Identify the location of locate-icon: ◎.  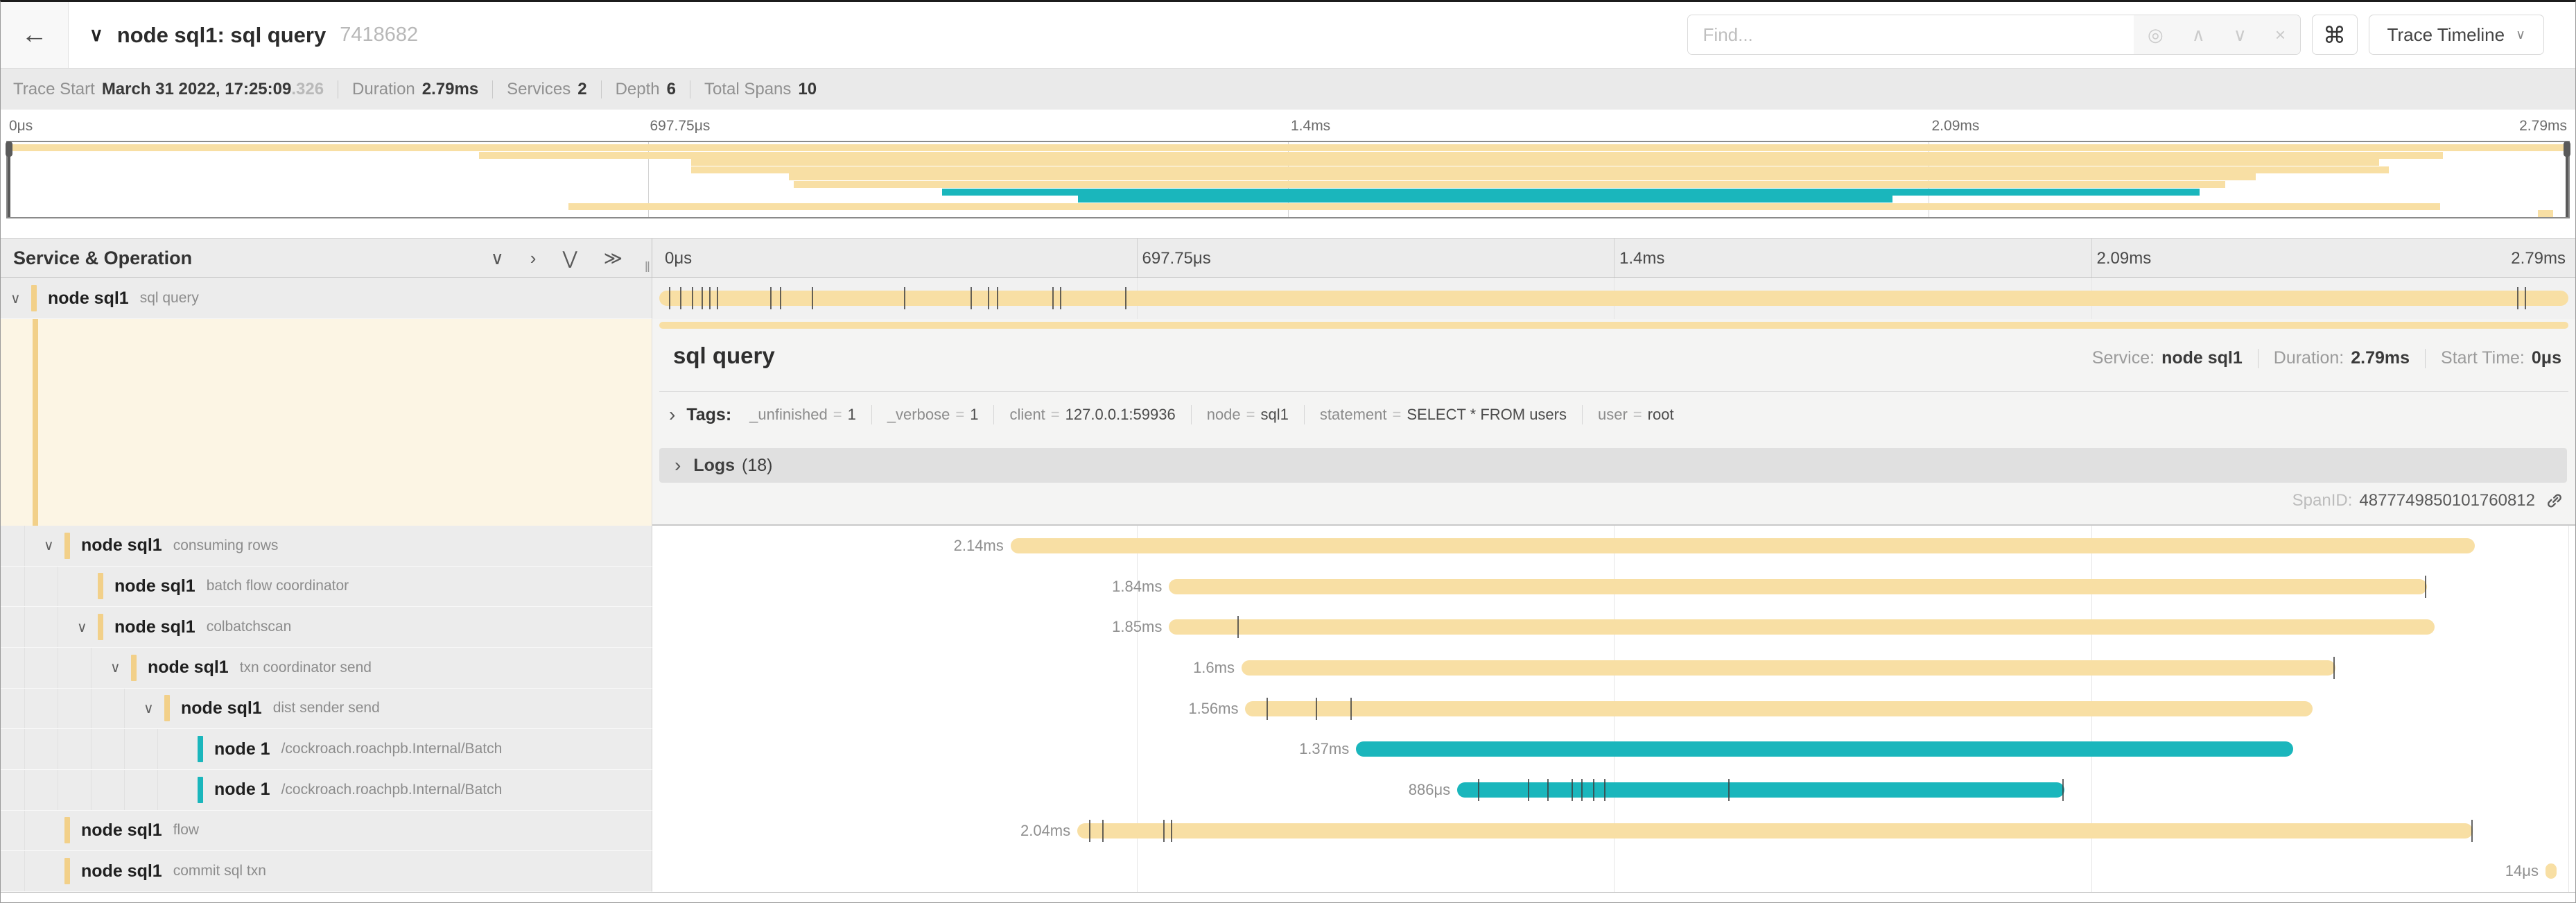
(2156, 34).